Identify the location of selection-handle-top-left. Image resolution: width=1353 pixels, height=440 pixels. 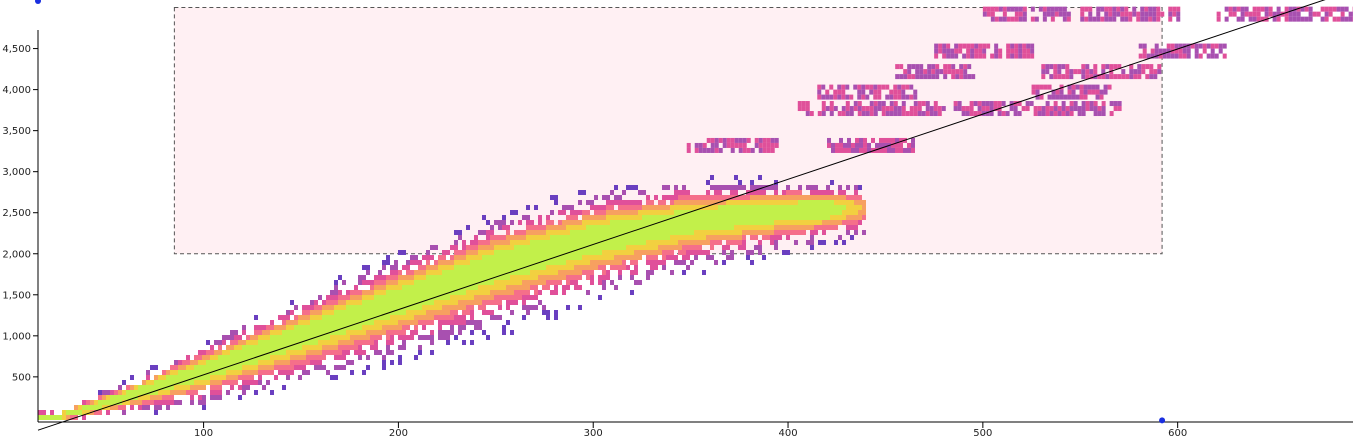
(38, 2).